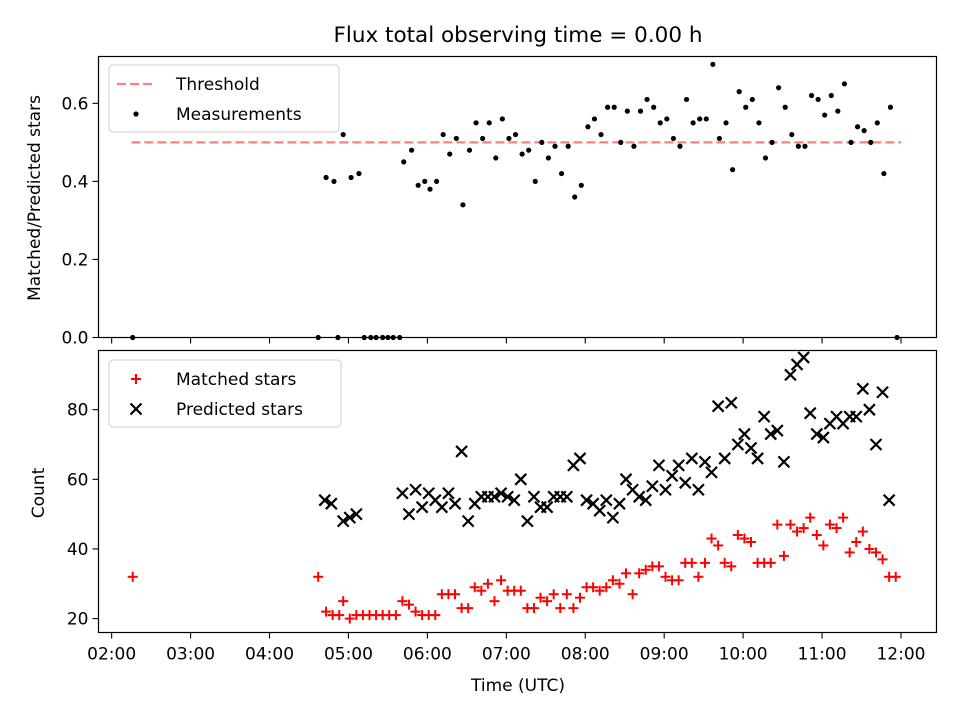  Describe the element at coordinates (78, 480) in the screenshot. I see `bottom-ytick-label: 60` at that location.